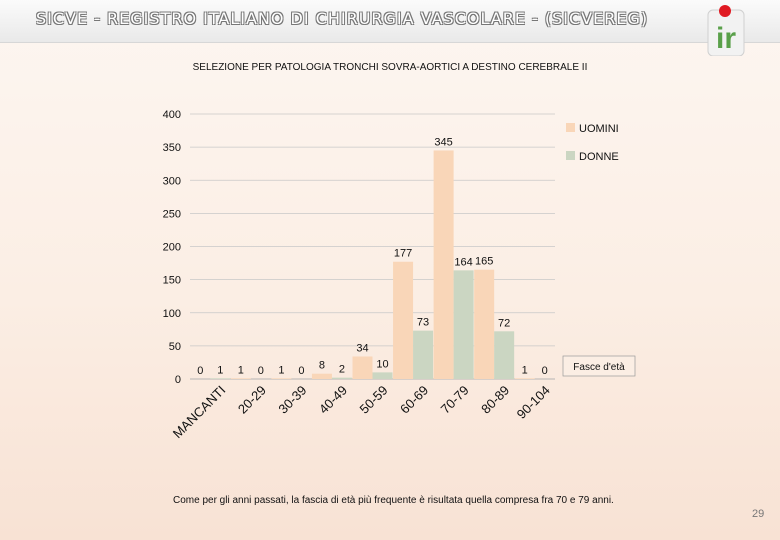  I want to click on y-tick-label: 150, so click(172, 281).